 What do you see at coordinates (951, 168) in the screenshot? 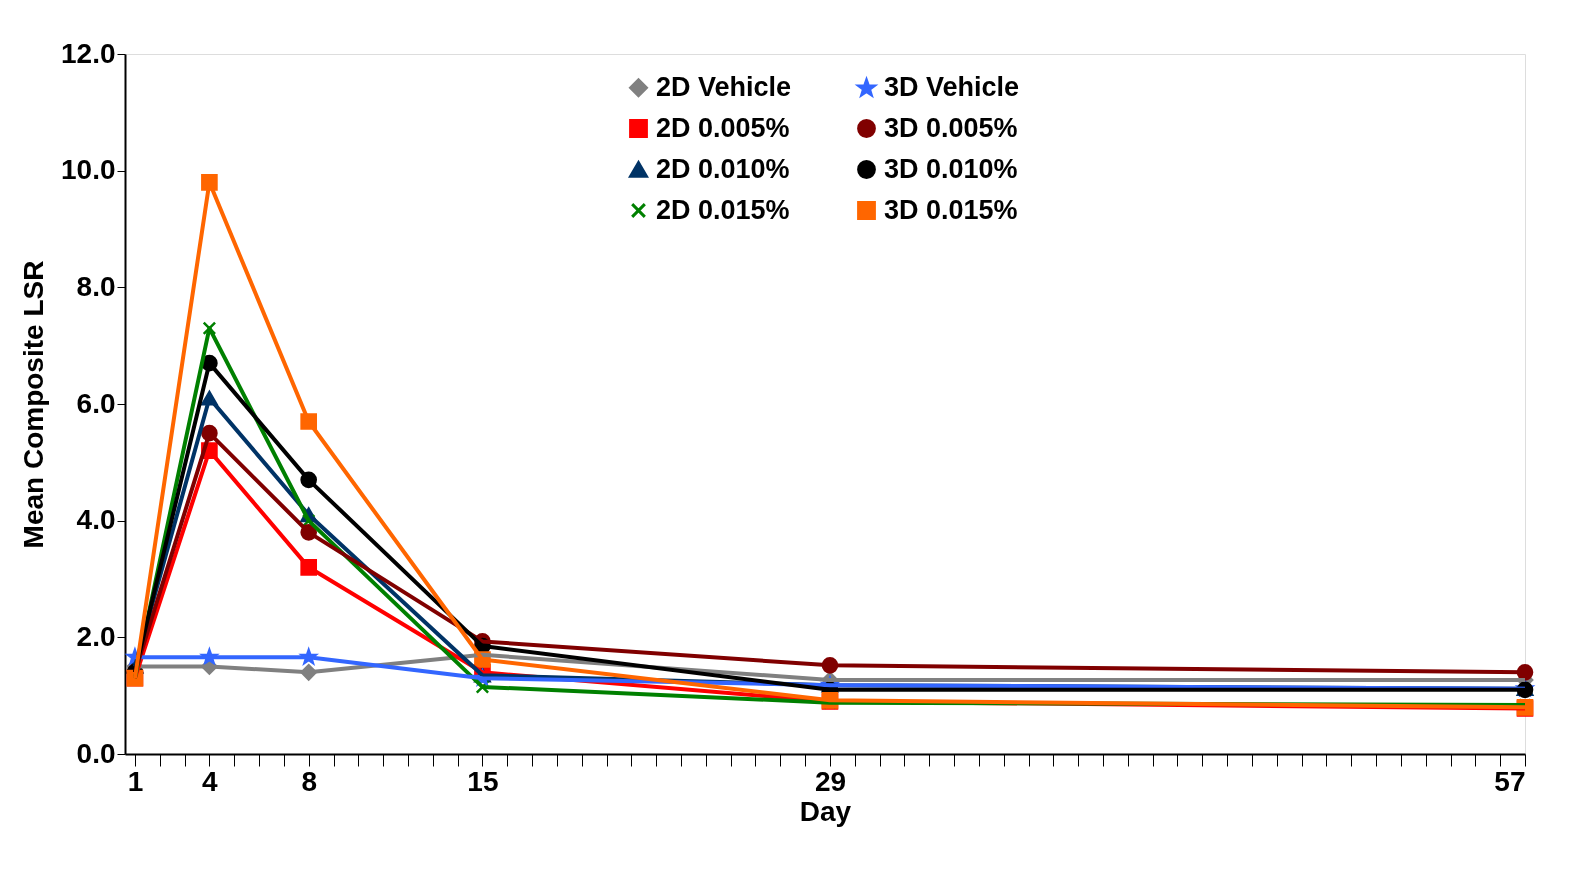
I see `legend-label: 3D 0.010%` at bounding box center [951, 168].